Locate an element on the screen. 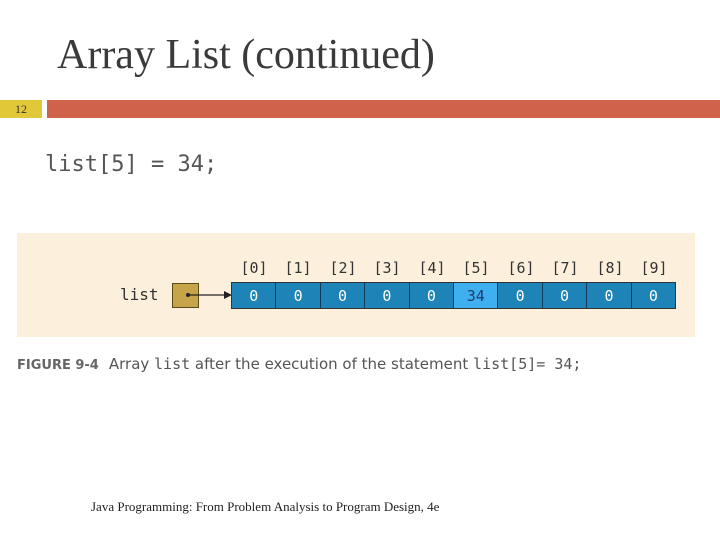  array-cell-3: 0 is located at coordinates (387, 295).